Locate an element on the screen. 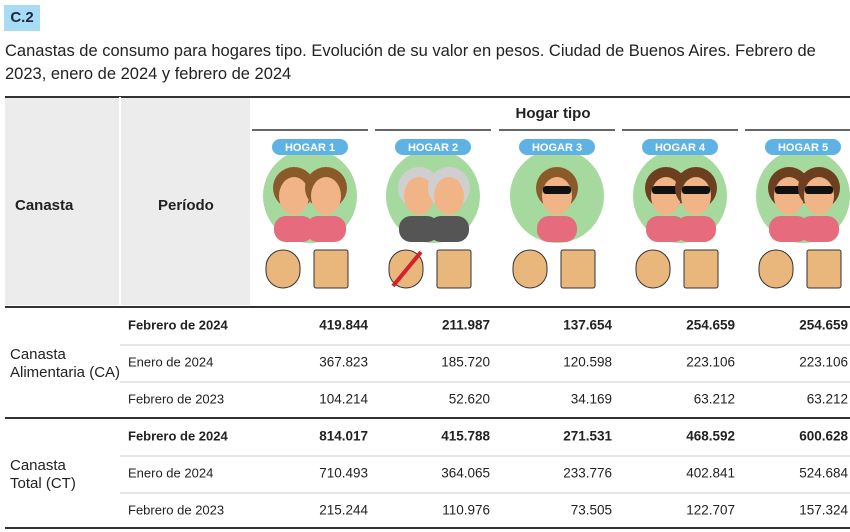 Image resolution: width=850 pixels, height=532 pixels. cell-value: 415.788 is located at coordinates (465, 436).